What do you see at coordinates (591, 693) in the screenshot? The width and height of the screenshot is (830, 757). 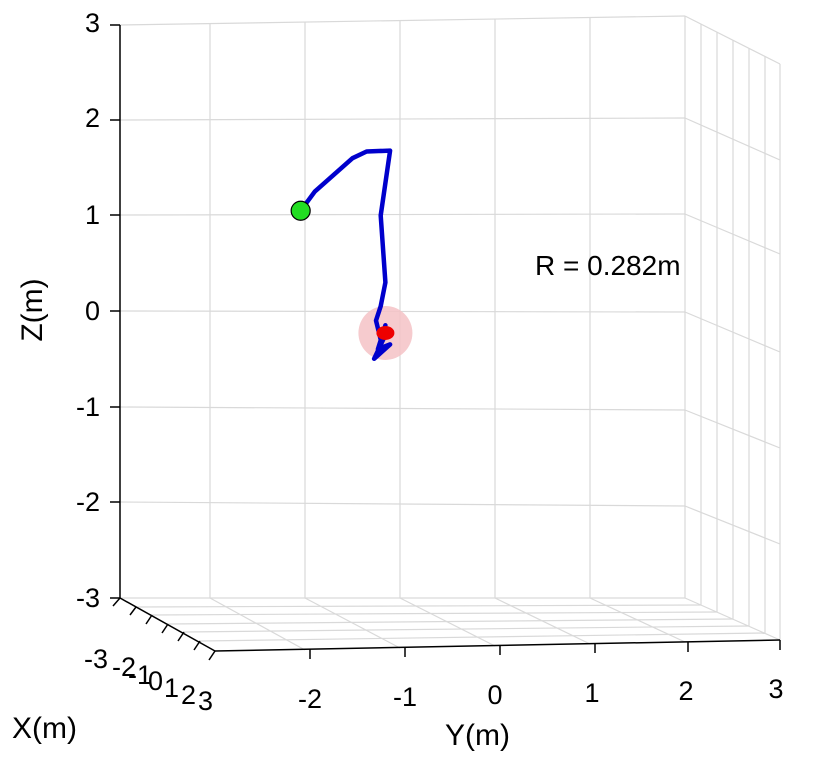 I see `y-tick-label: 1` at bounding box center [591, 693].